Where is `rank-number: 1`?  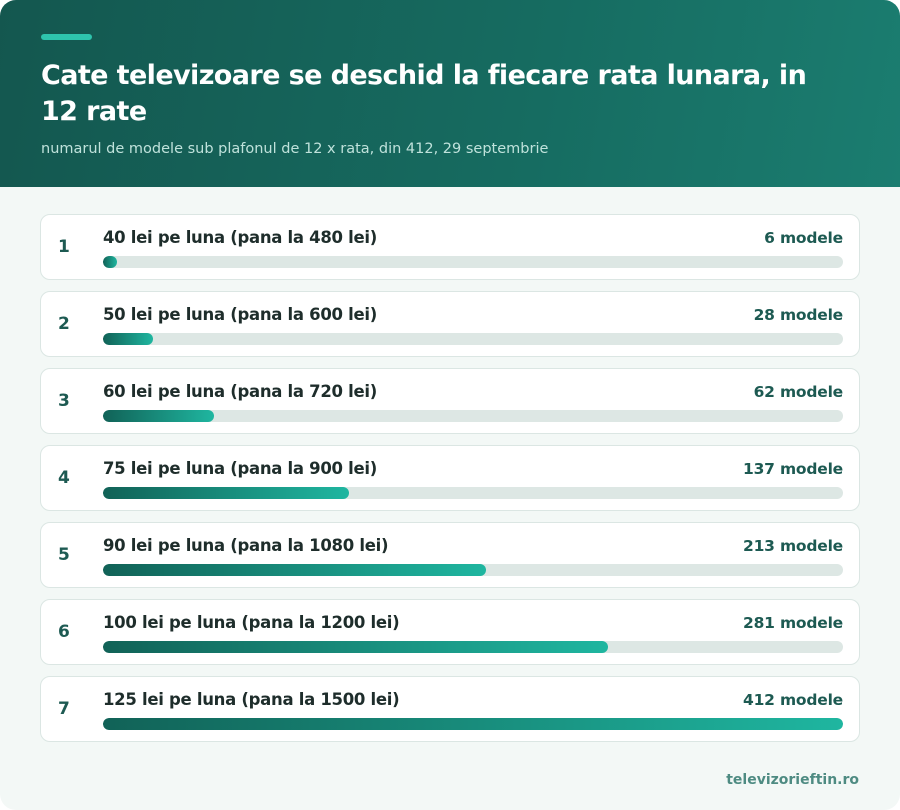 rank-number: 1 is located at coordinates (64, 247).